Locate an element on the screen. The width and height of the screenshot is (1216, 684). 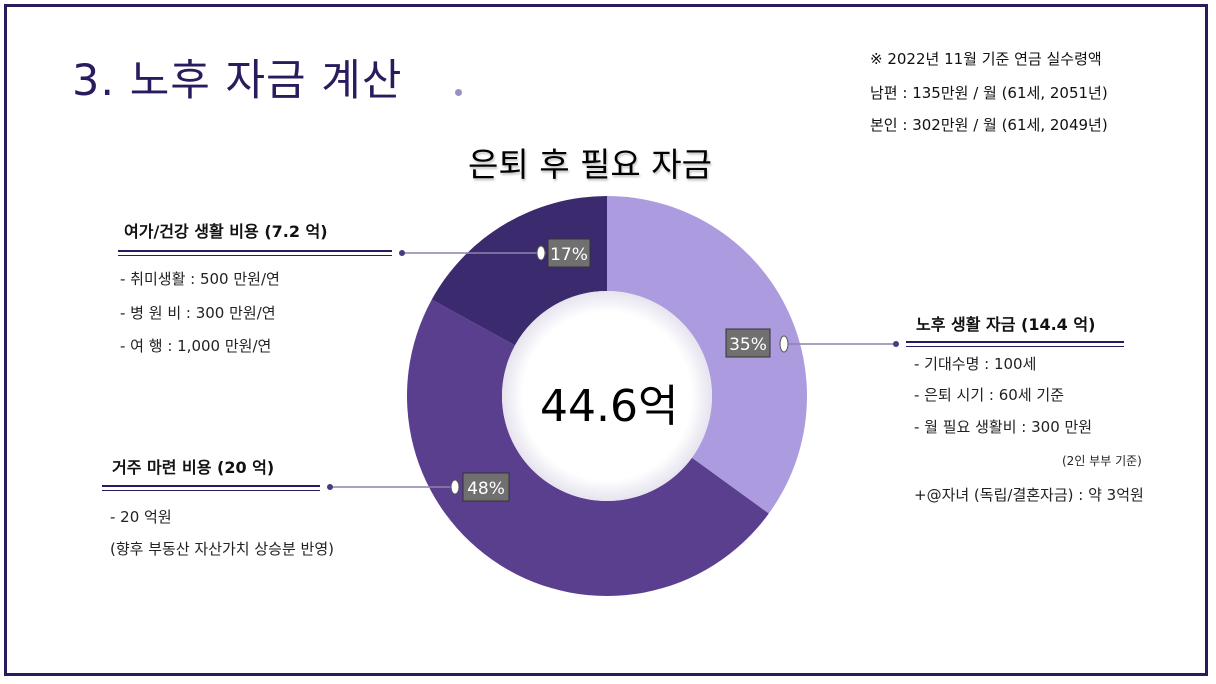
housing-item-amount: - 20 억원 is located at coordinates (141, 517).